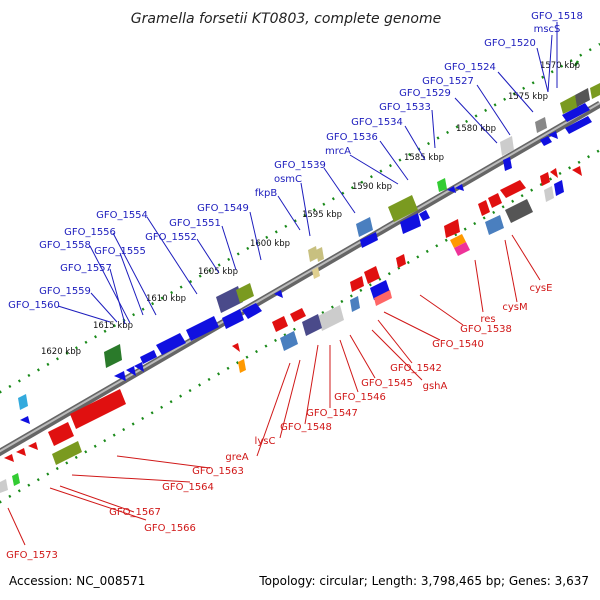 The width and height of the screenshot is (600, 600). Describe the element at coordinates (122, 215) in the screenshot. I see `gene-label: GFO_1554` at that location.